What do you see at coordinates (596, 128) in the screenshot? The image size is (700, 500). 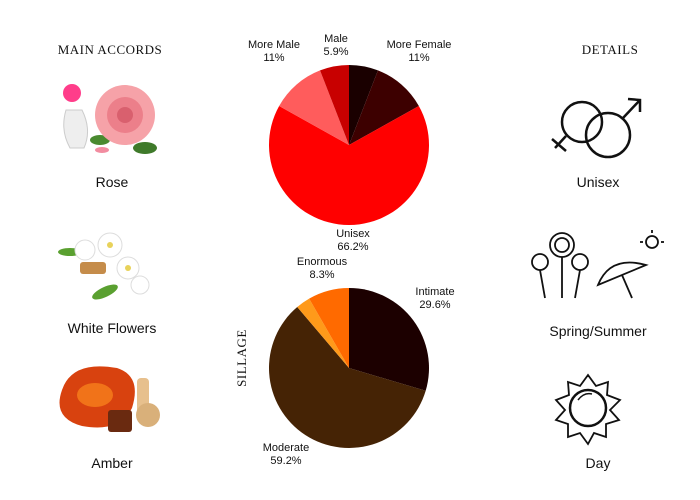 I see `gender-symbols-icon` at bounding box center [596, 128].